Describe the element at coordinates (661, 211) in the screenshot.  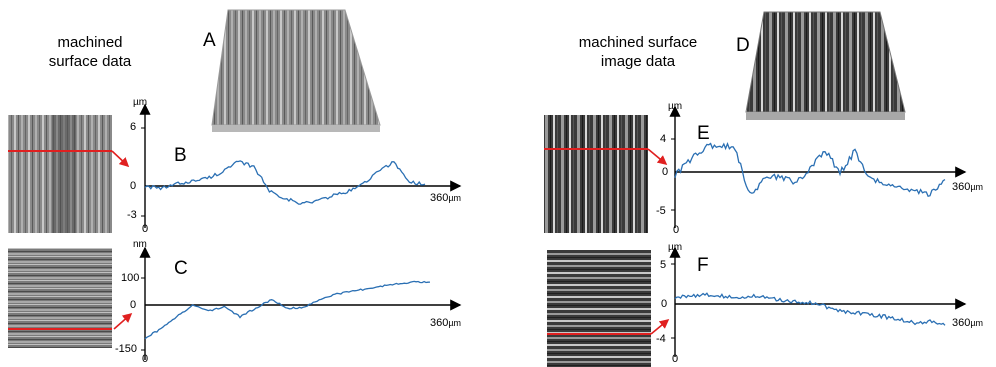
I see `chart-e-tick-bottom: -5` at that location.